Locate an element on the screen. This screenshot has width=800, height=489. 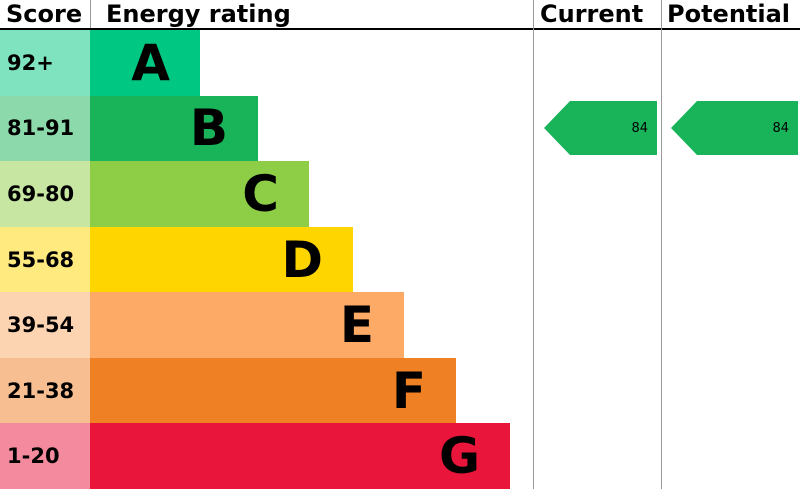
rating-band-row-d: 55-68 D is located at coordinates (255, 259).